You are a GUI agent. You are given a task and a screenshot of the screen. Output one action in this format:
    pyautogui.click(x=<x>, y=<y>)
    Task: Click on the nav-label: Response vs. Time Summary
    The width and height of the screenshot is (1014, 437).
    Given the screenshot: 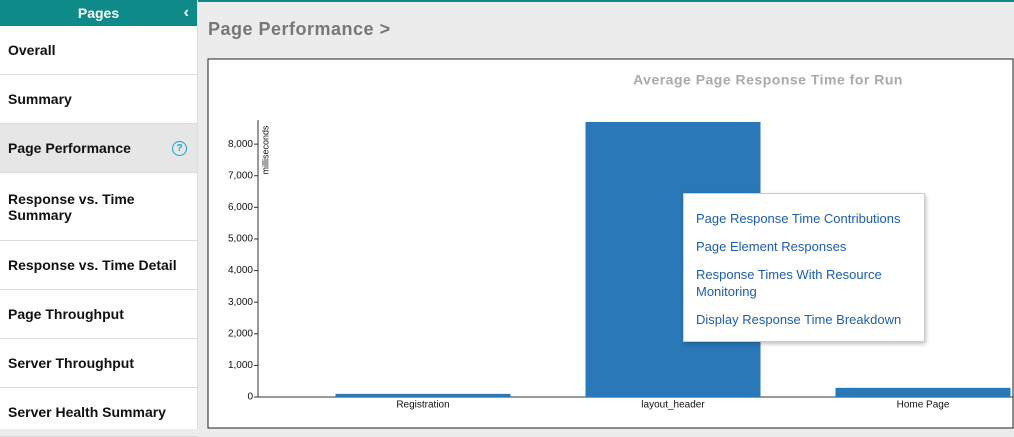 What is the action you would take?
    pyautogui.click(x=71, y=206)
    